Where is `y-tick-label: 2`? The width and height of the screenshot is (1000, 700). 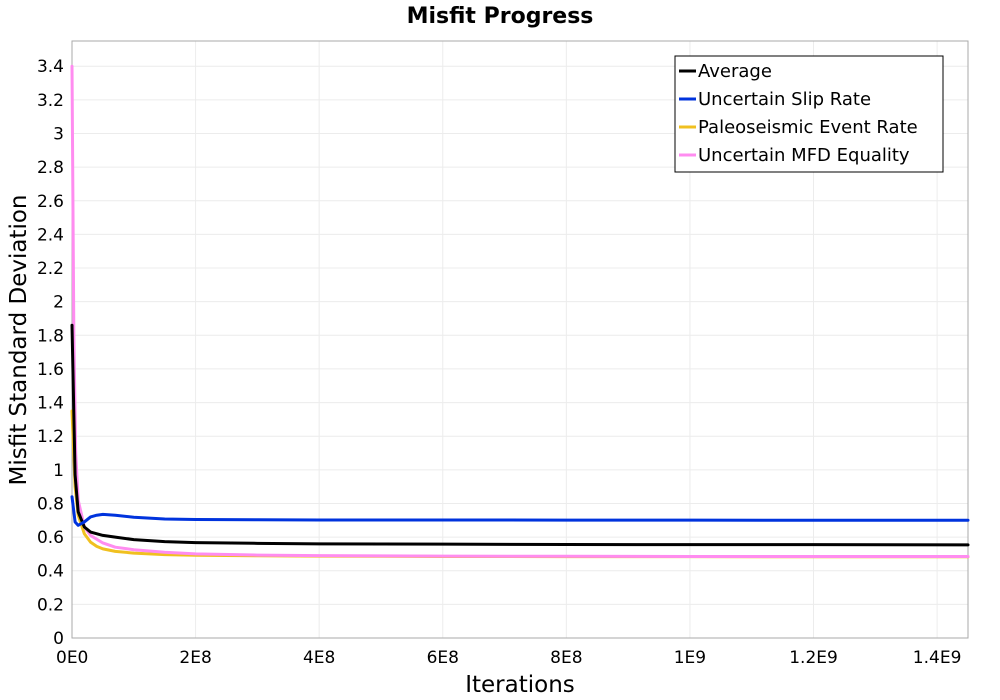 y-tick-label: 2 is located at coordinates (58, 303).